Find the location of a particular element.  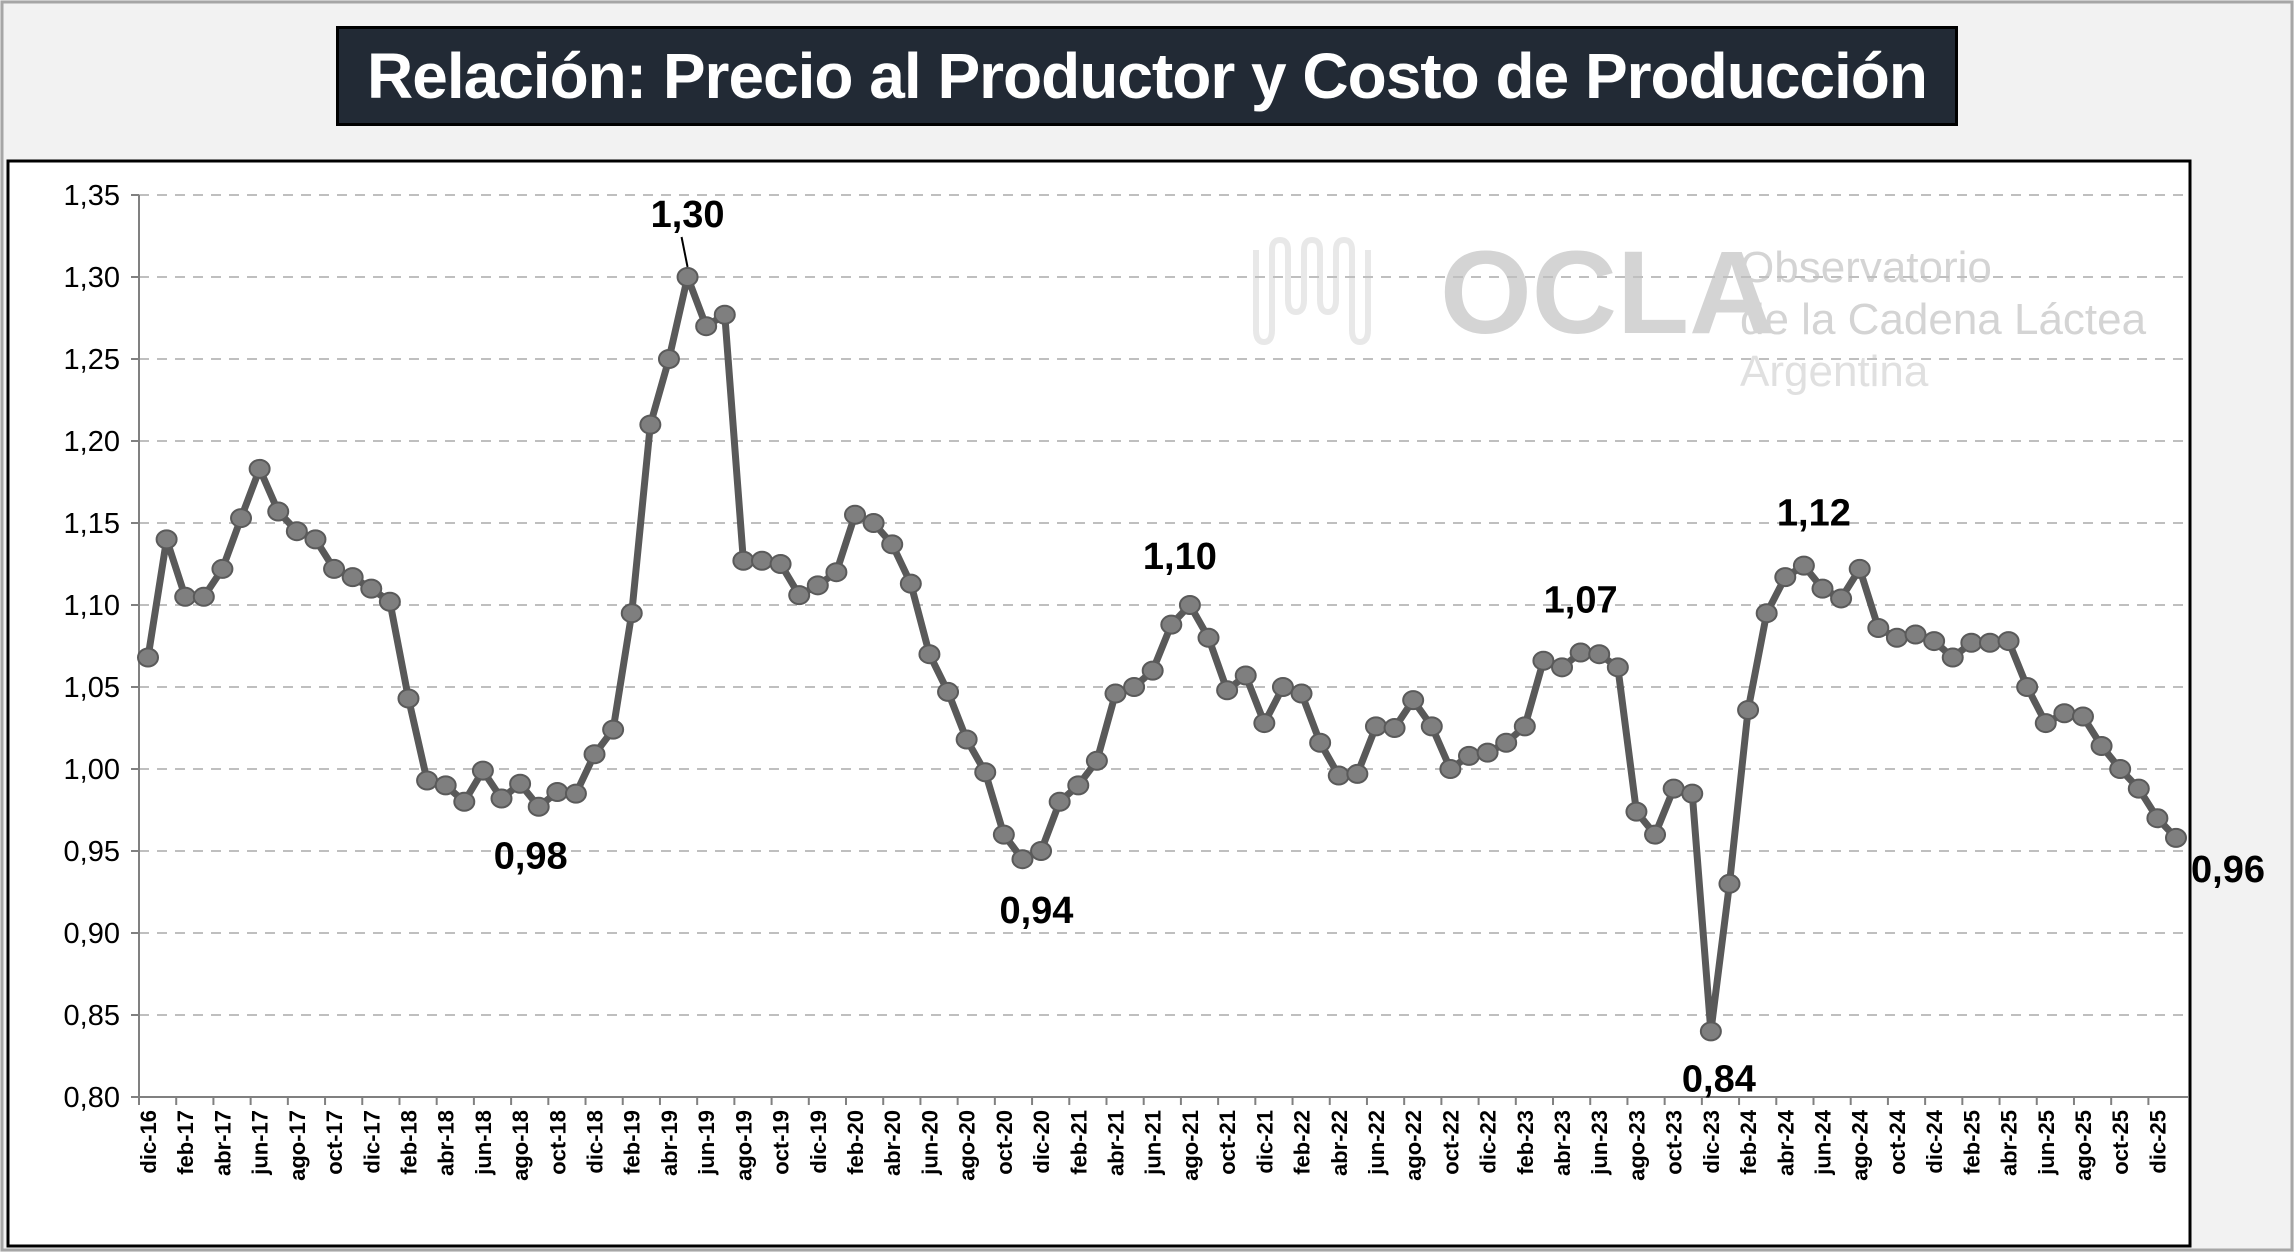

x-tick-label: ago-21 is located at coordinates (1190, 1145).